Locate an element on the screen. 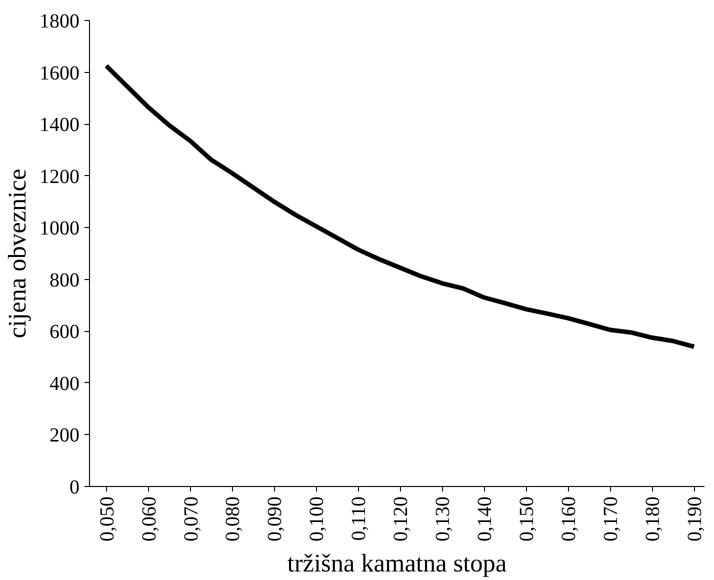 The width and height of the screenshot is (714, 580). x-tick-label: 0,160 is located at coordinates (569, 519).